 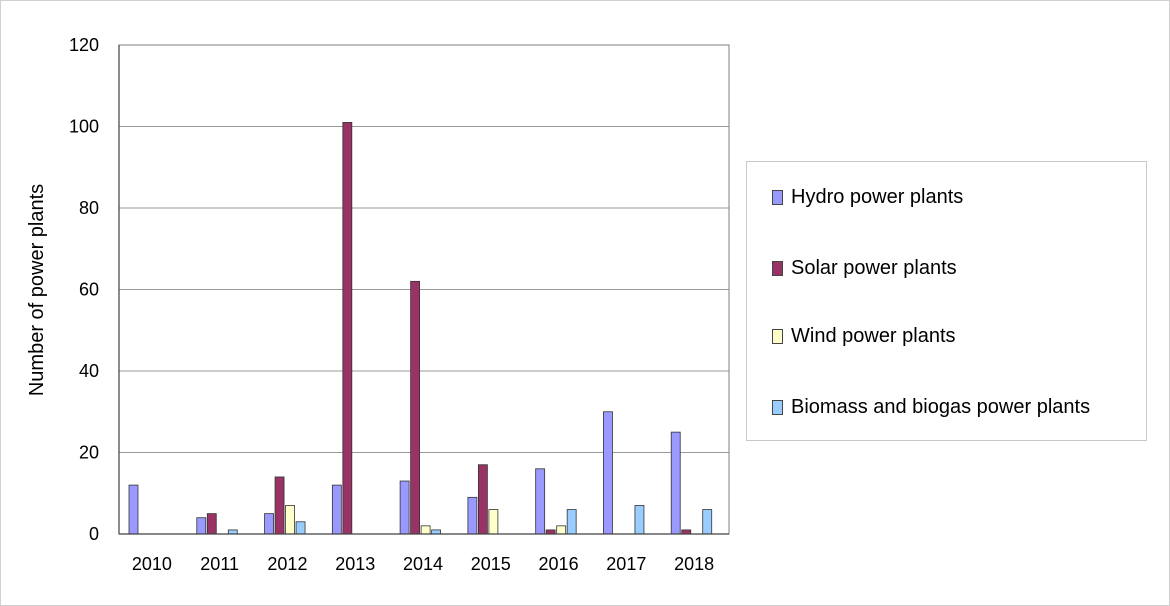 What do you see at coordinates (550, 532) in the screenshot?
I see `bar-solar-2016` at bounding box center [550, 532].